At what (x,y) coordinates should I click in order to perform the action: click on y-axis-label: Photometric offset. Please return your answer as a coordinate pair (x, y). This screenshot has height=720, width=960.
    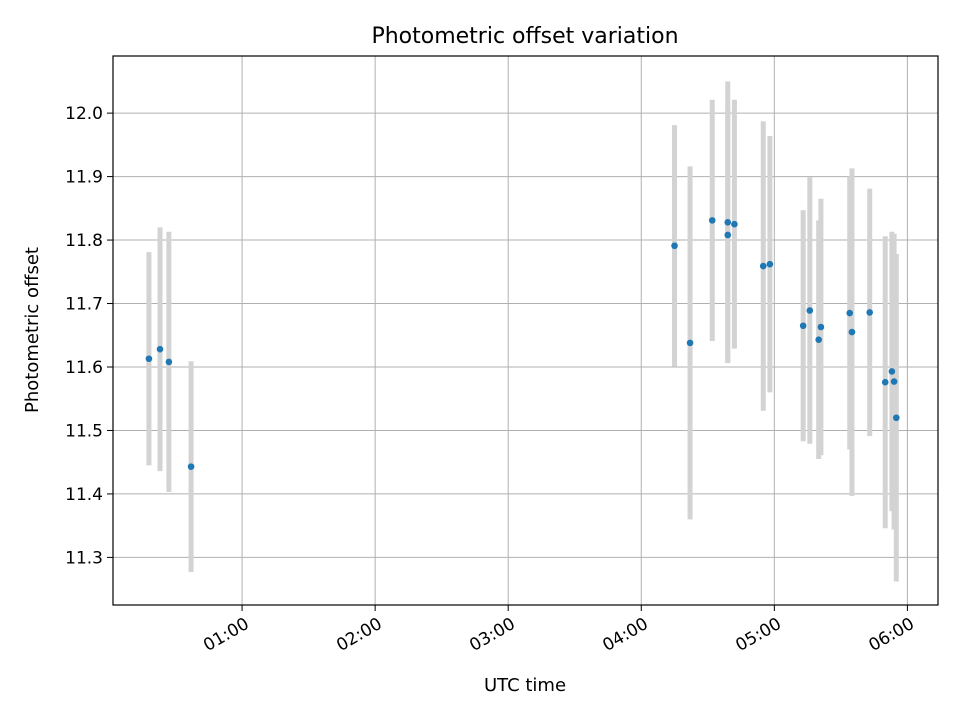
    Looking at the image, I should click on (32, 330).